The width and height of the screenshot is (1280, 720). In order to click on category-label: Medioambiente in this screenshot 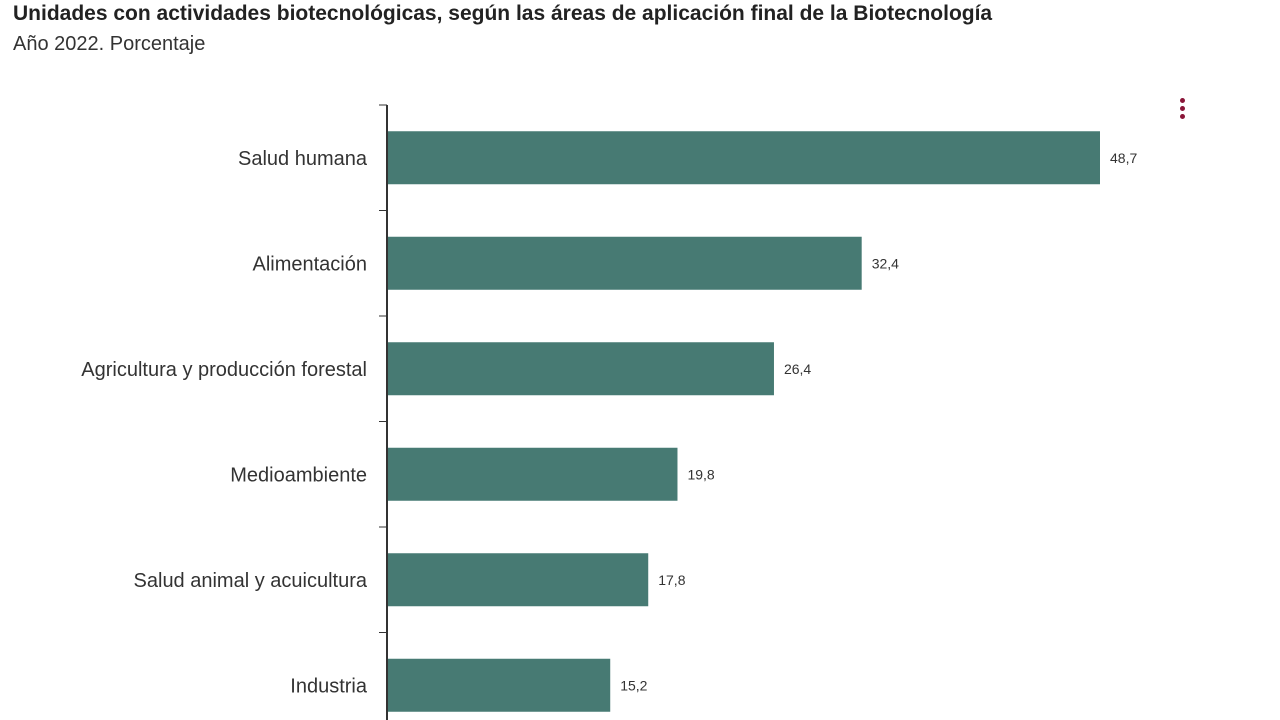, I will do `click(298, 475)`.